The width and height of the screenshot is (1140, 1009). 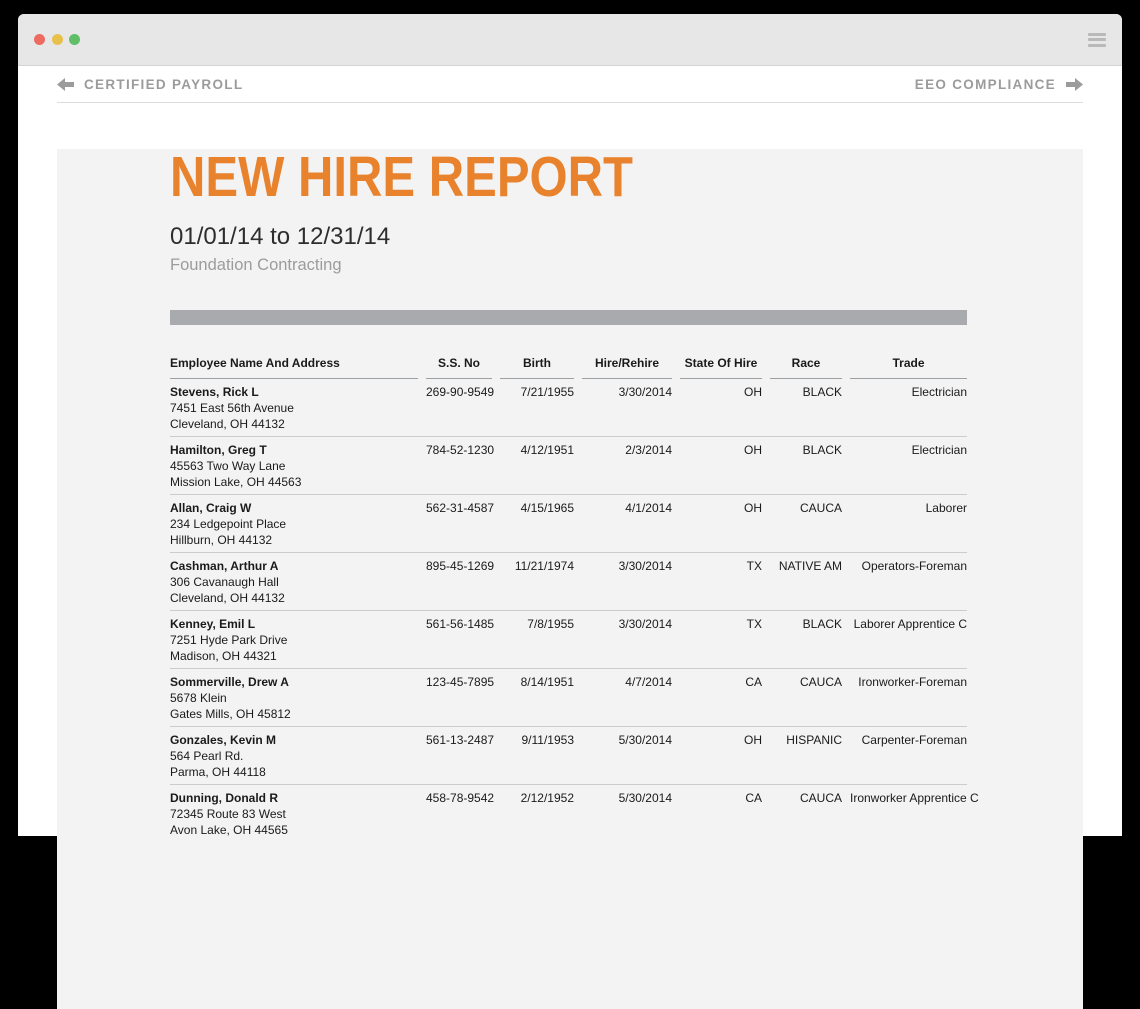 What do you see at coordinates (914, 740) in the screenshot?
I see `table-cell: Carpenter-Foreman` at bounding box center [914, 740].